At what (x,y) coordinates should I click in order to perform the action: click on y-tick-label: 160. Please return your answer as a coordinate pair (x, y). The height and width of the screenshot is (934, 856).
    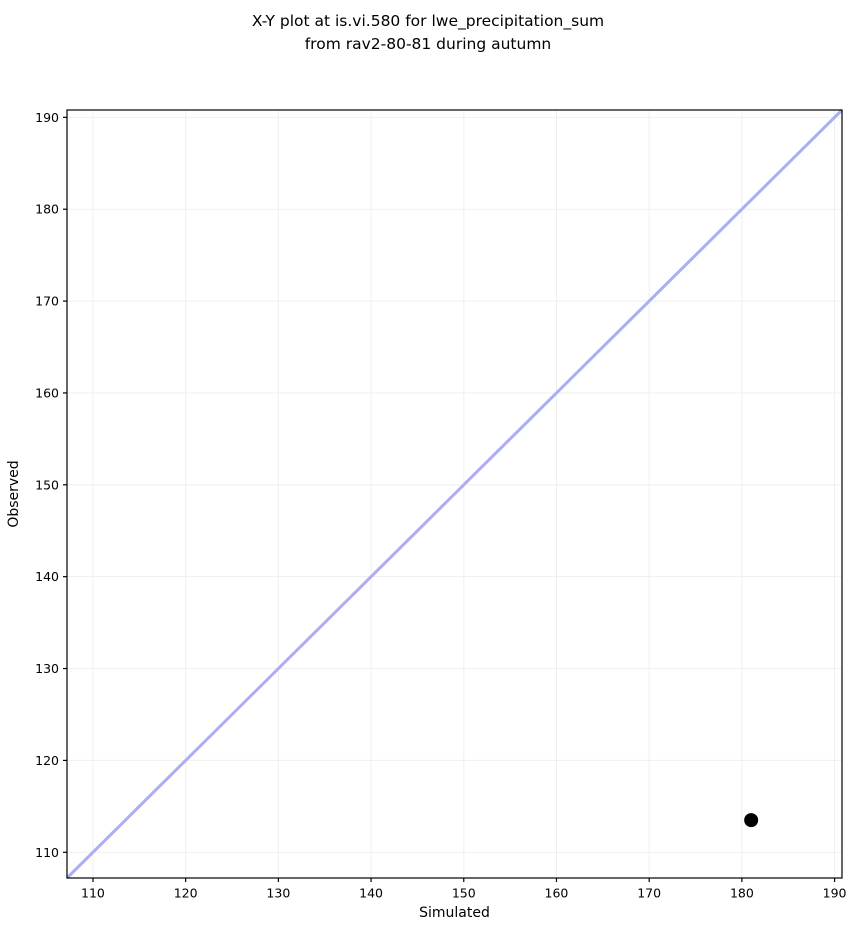
    Looking at the image, I should click on (47, 392).